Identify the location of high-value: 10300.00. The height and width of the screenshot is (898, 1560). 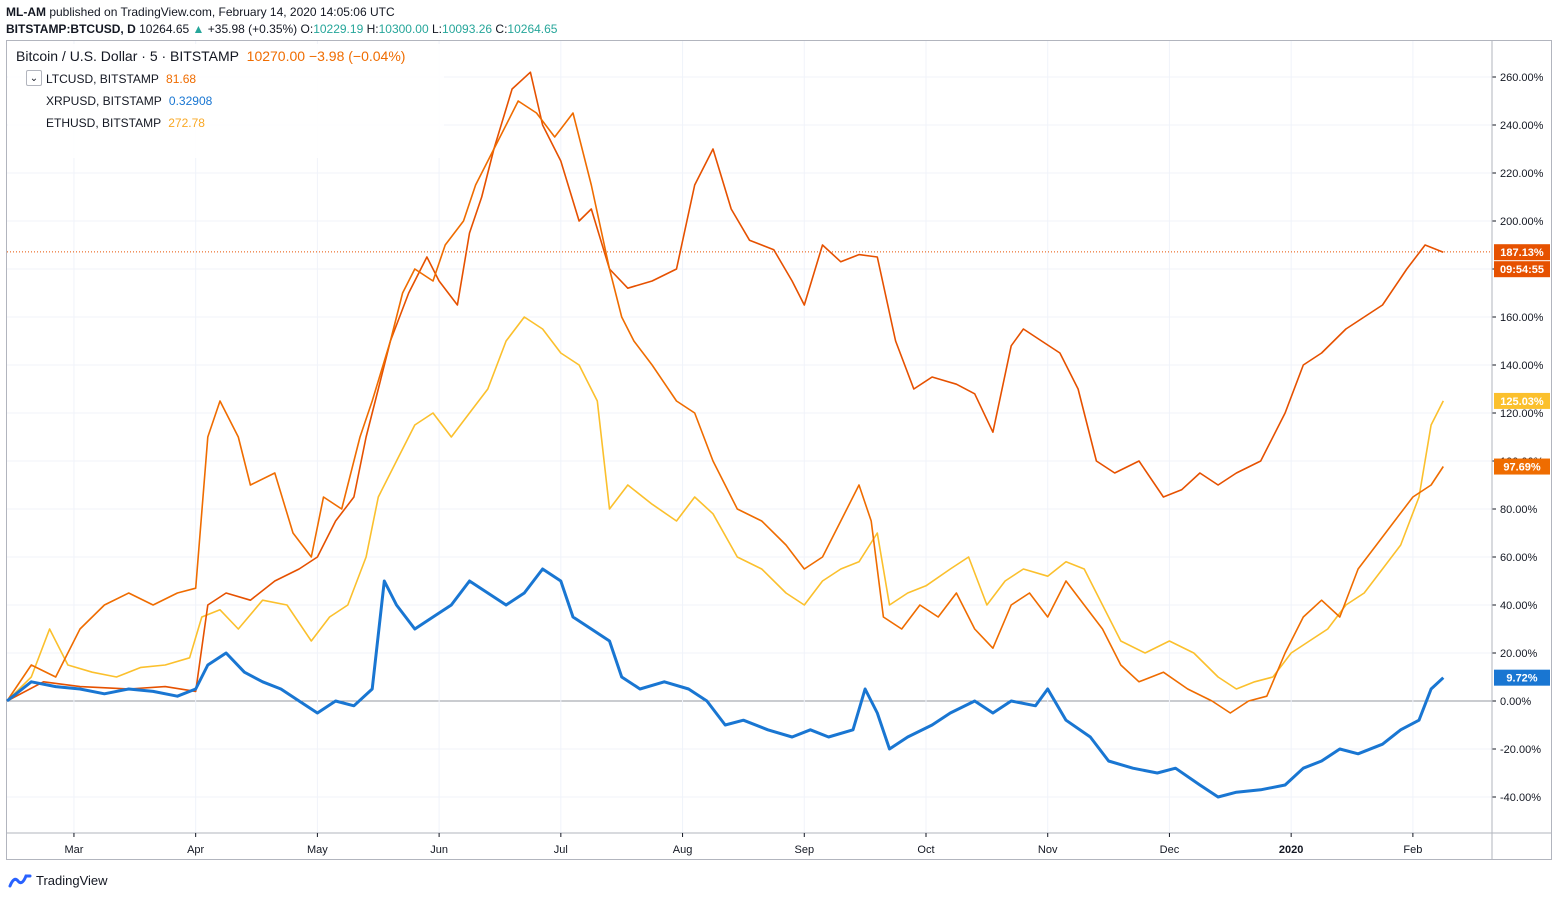
(403, 29).